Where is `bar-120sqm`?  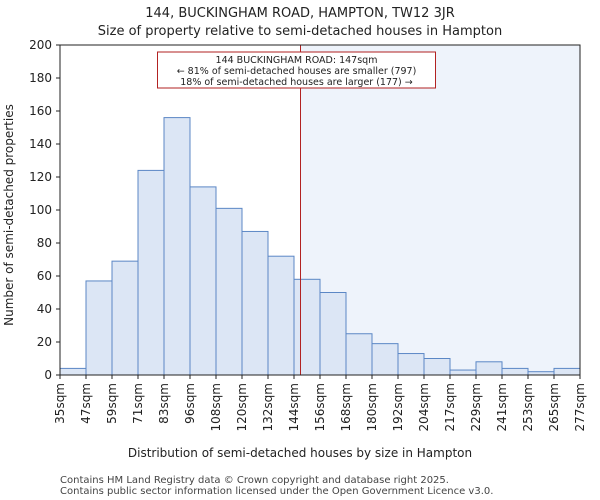 bar-120sqm is located at coordinates (255, 303).